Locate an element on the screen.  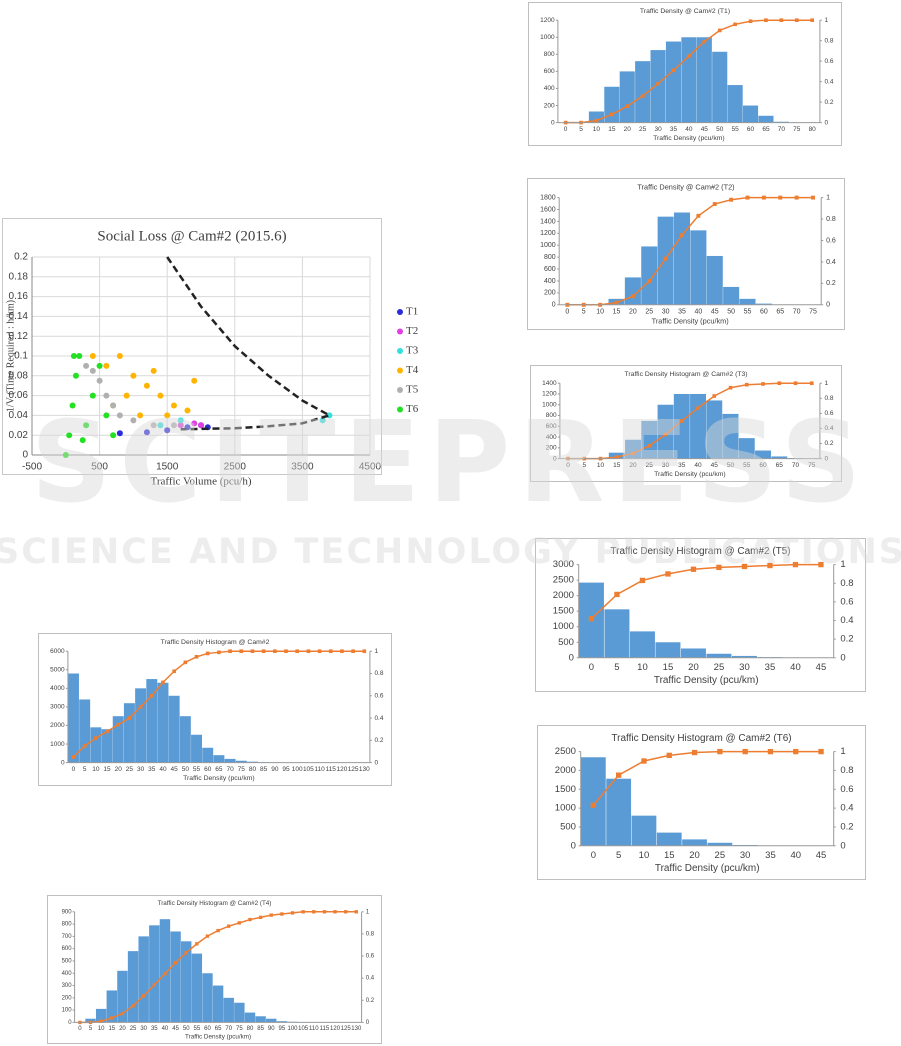
x-tick-label: 4500 is located at coordinates (370, 467).